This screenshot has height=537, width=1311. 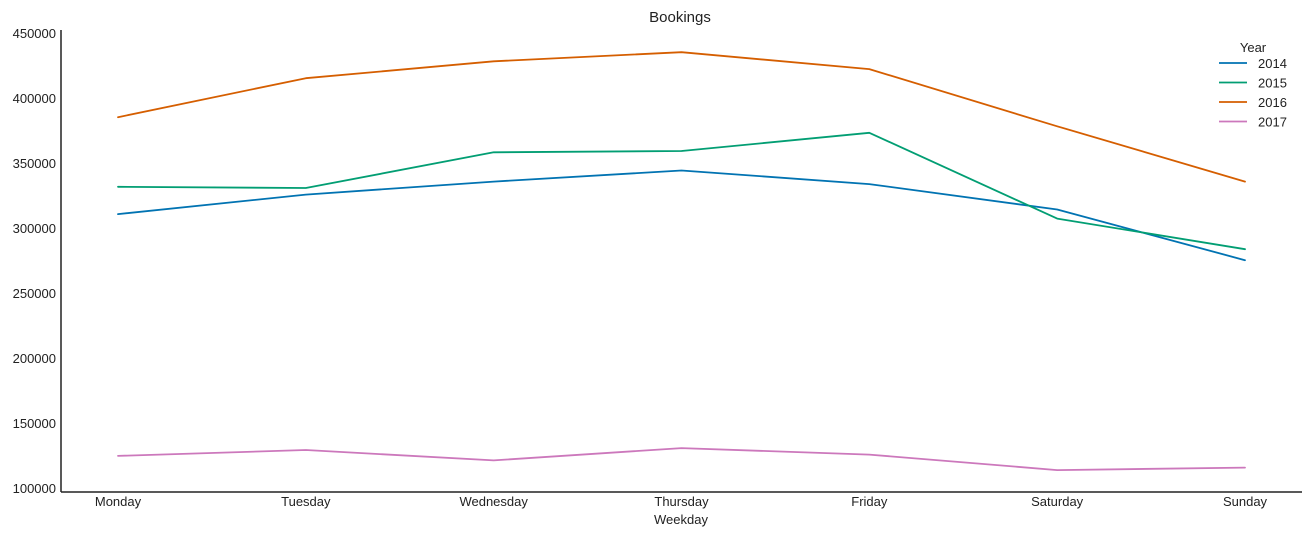 What do you see at coordinates (1272, 63) in the screenshot?
I see `legend-label-2014: 2014` at bounding box center [1272, 63].